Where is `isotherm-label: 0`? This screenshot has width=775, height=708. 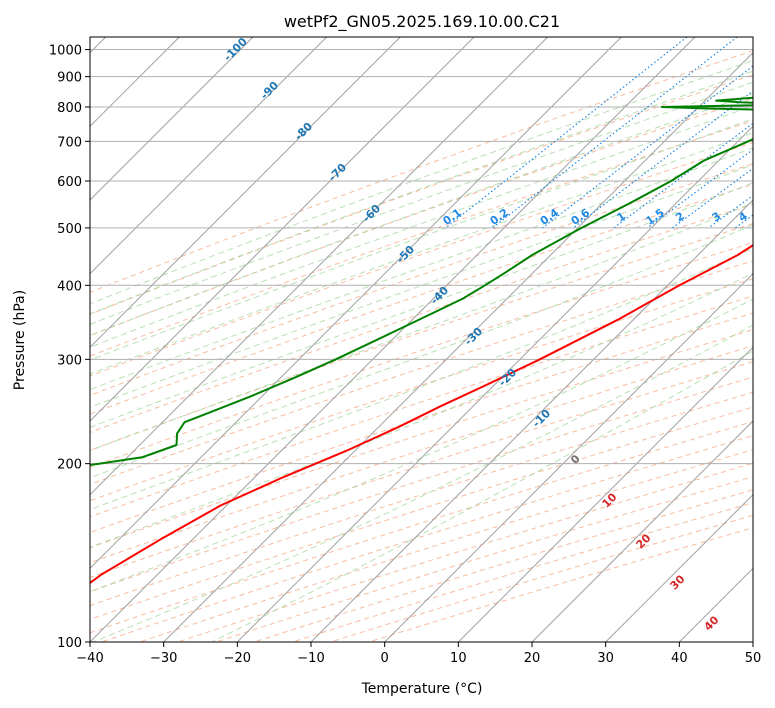 isotherm-label: 0 is located at coordinates (575, 459).